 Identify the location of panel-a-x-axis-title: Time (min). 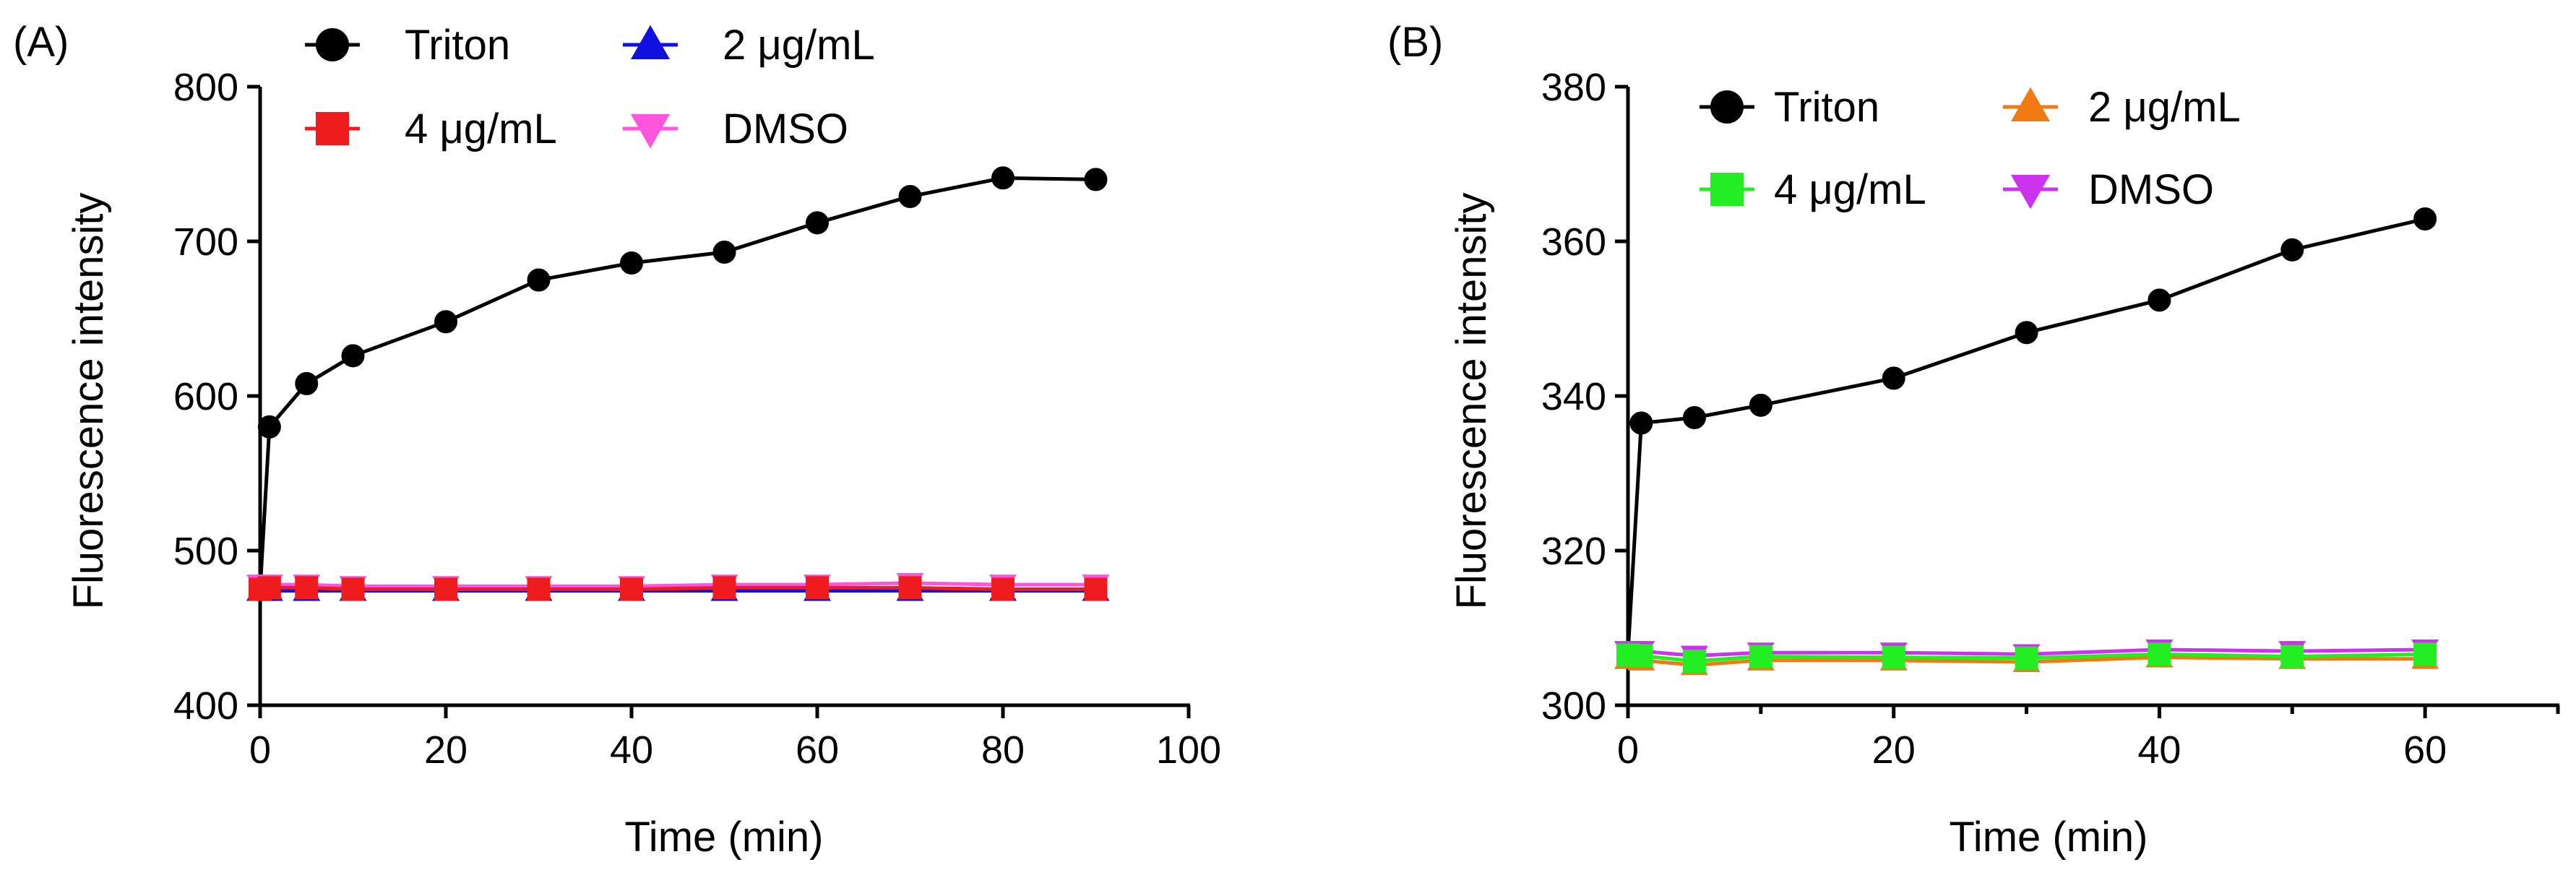
(724, 837).